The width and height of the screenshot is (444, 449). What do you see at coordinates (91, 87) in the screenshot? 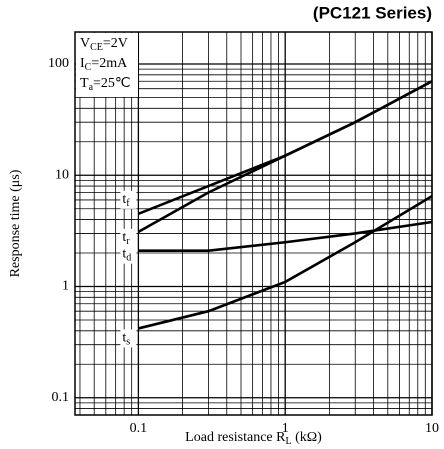
I see `annotation-sub: a` at bounding box center [91, 87].